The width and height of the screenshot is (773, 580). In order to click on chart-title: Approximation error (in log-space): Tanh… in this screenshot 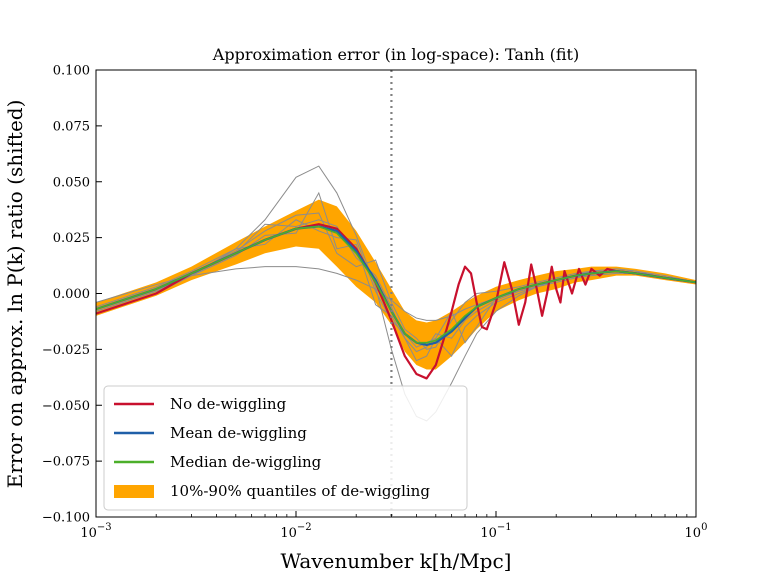, I will do `click(395, 54)`.